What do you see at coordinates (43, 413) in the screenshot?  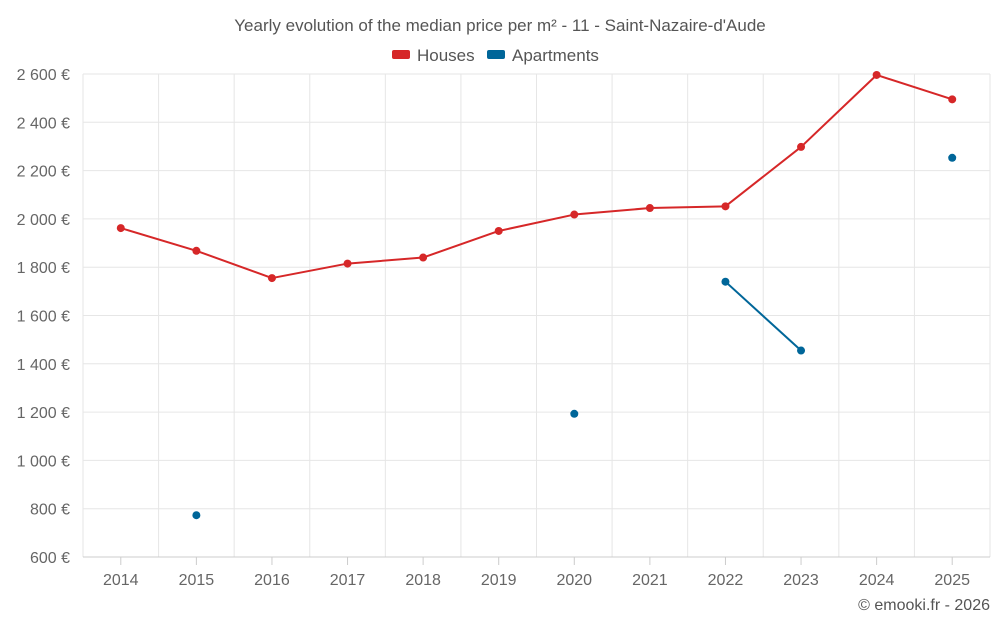 I see `y-tick-label: 1 200 €` at bounding box center [43, 413].